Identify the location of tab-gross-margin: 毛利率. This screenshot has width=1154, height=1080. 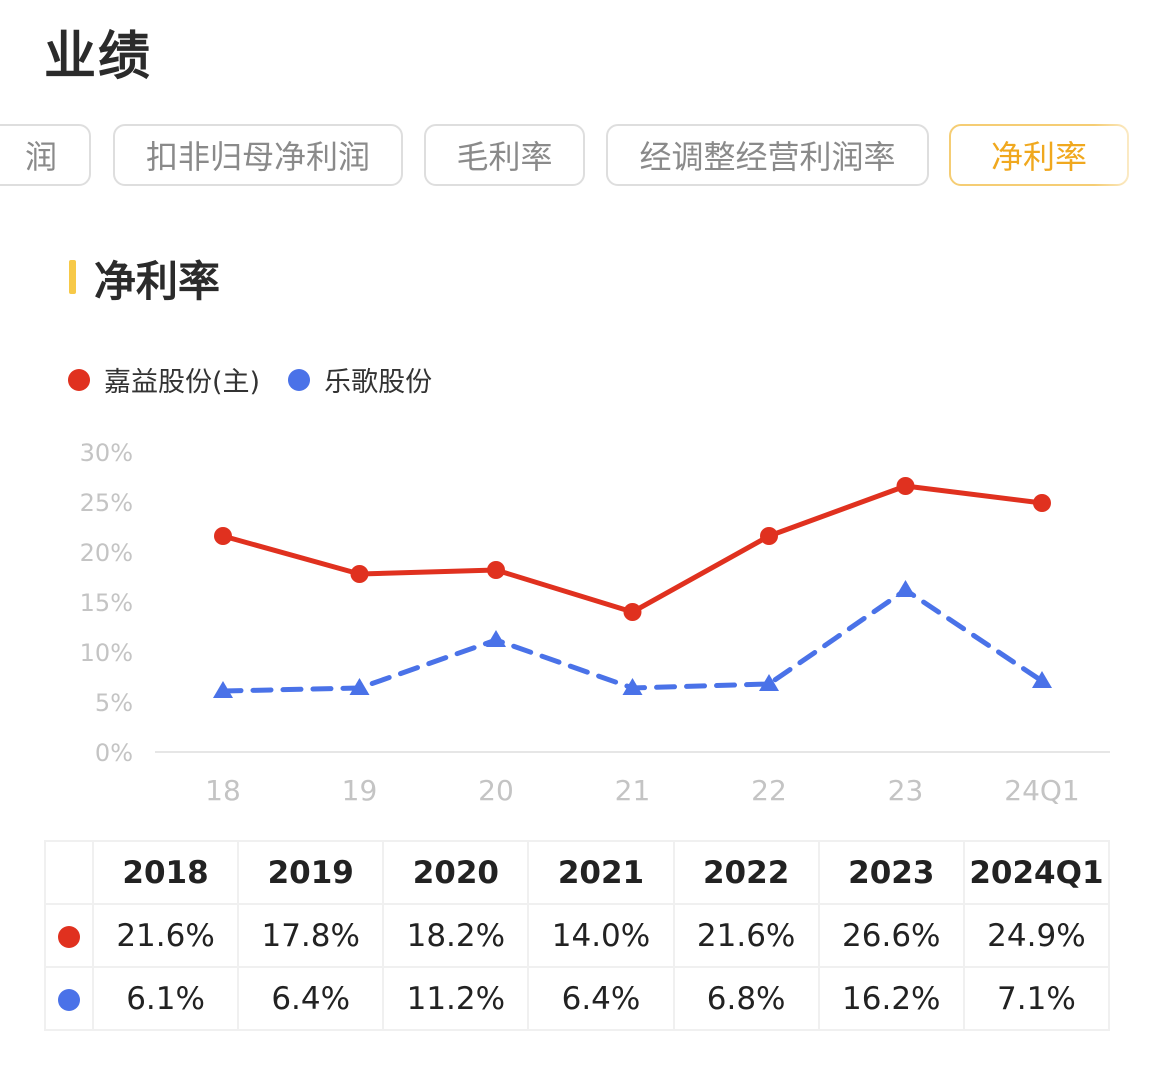
(504, 155).